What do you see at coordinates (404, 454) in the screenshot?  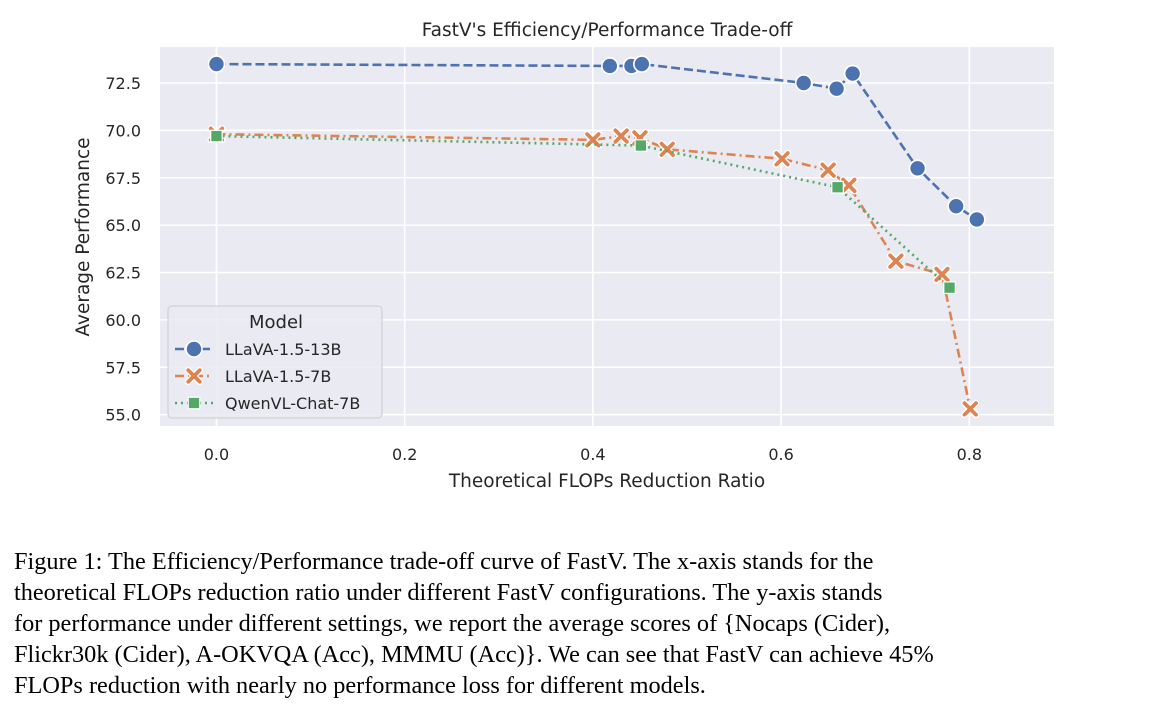 I see `x-tick-label: 0.2` at bounding box center [404, 454].